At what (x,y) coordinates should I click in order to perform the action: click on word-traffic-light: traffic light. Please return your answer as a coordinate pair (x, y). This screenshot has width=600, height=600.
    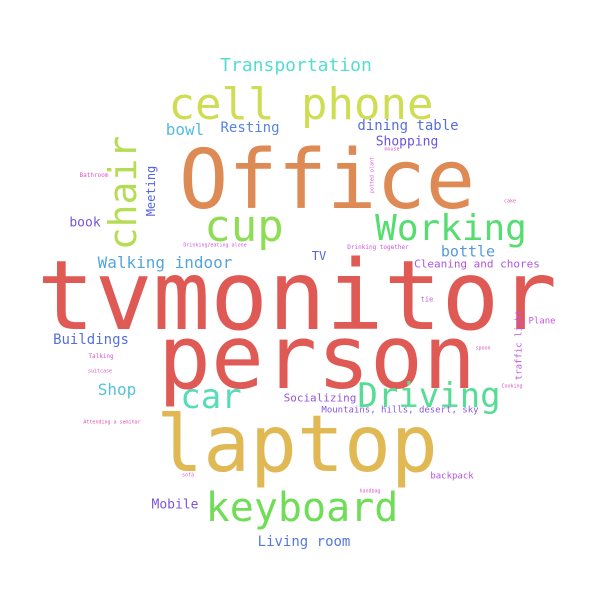
    Looking at the image, I should click on (519, 345).